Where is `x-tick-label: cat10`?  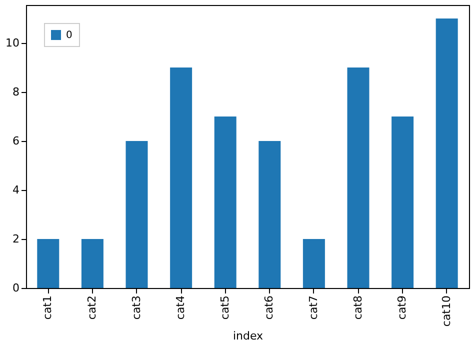 x-tick-label: cat10 is located at coordinates (446, 311).